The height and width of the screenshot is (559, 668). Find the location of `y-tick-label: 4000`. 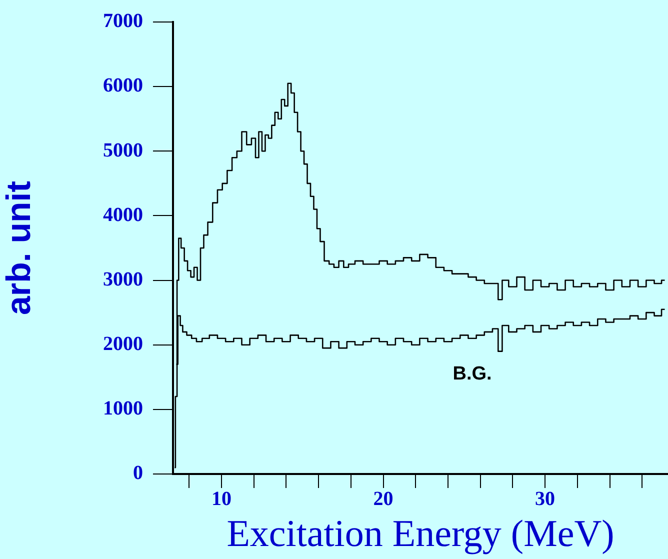

y-tick-label: 4000 is located at coordinates (123, 215).